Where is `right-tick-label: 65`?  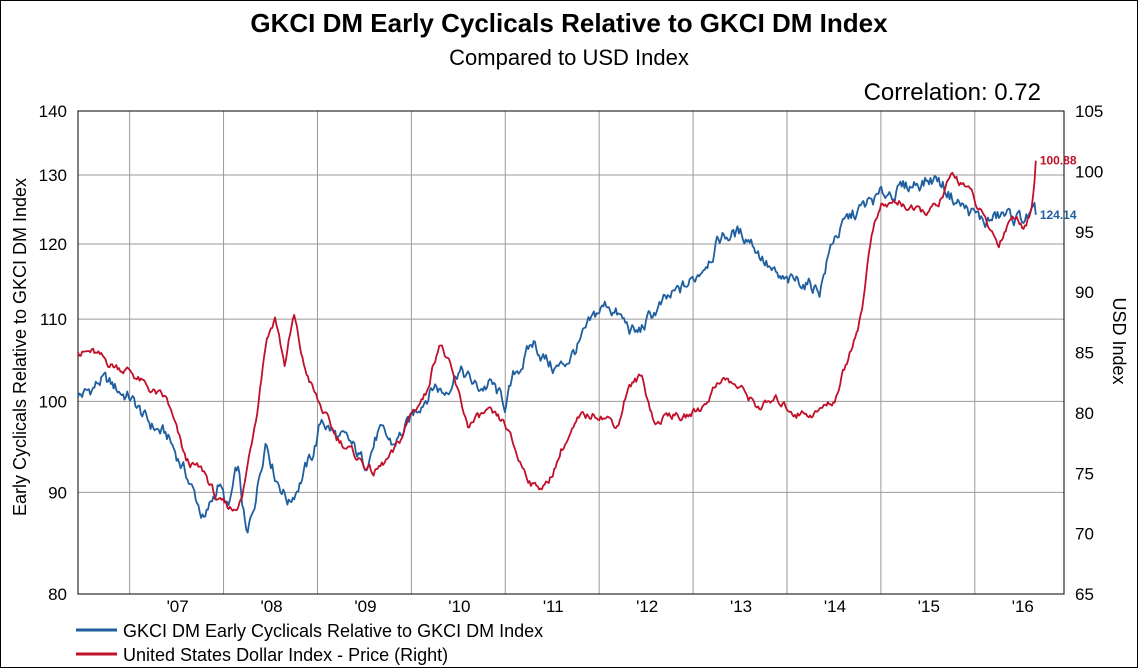 right-tick-label: 65 is located at coordinates (1084, 594).